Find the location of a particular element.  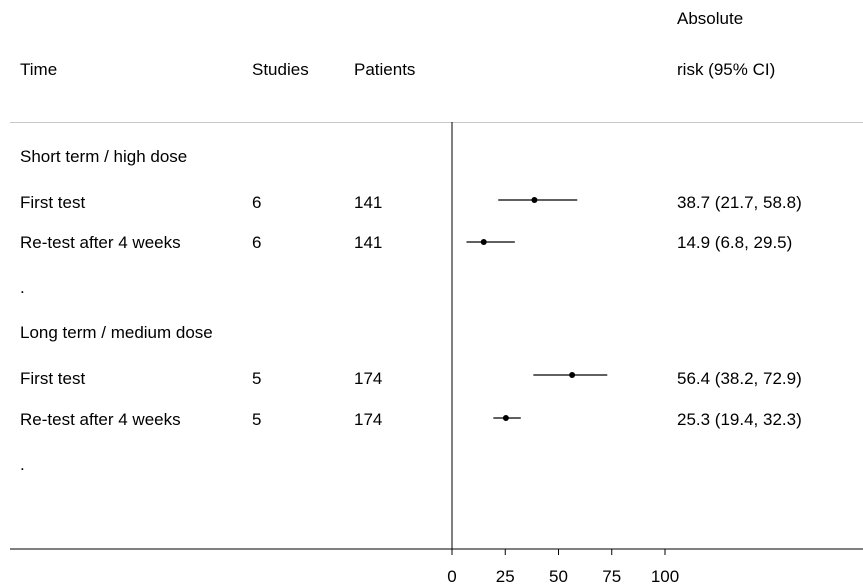

x-tick-label: 50 is located at coordinates (558, 576).